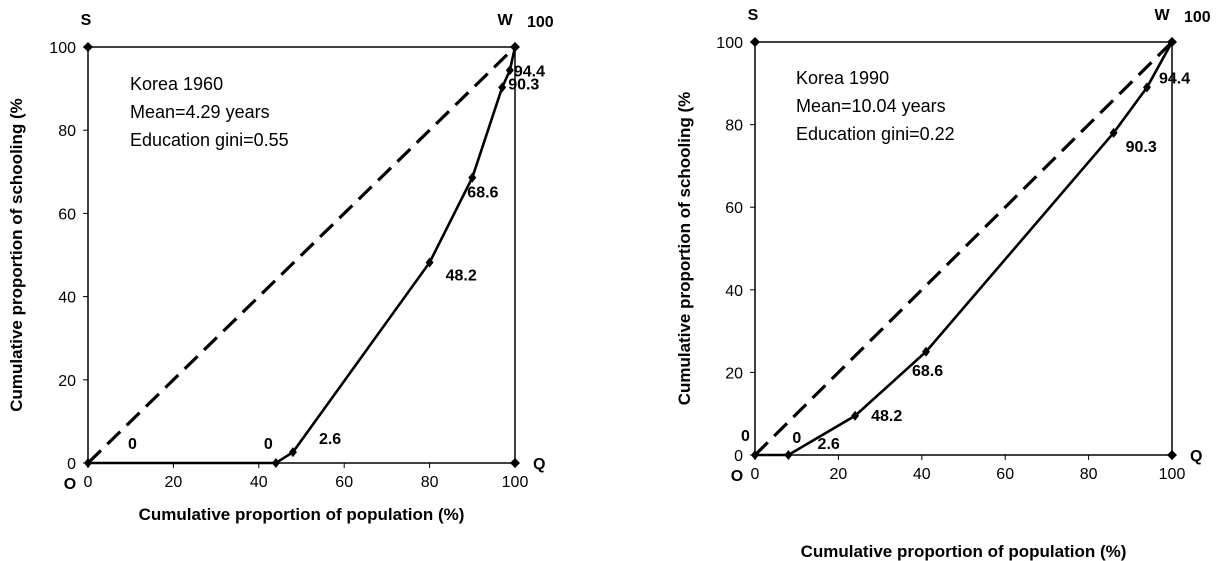 The image size is (1221, 561). I want to click on chart-annotation: Mean=4.29 years, so click(200, 112).